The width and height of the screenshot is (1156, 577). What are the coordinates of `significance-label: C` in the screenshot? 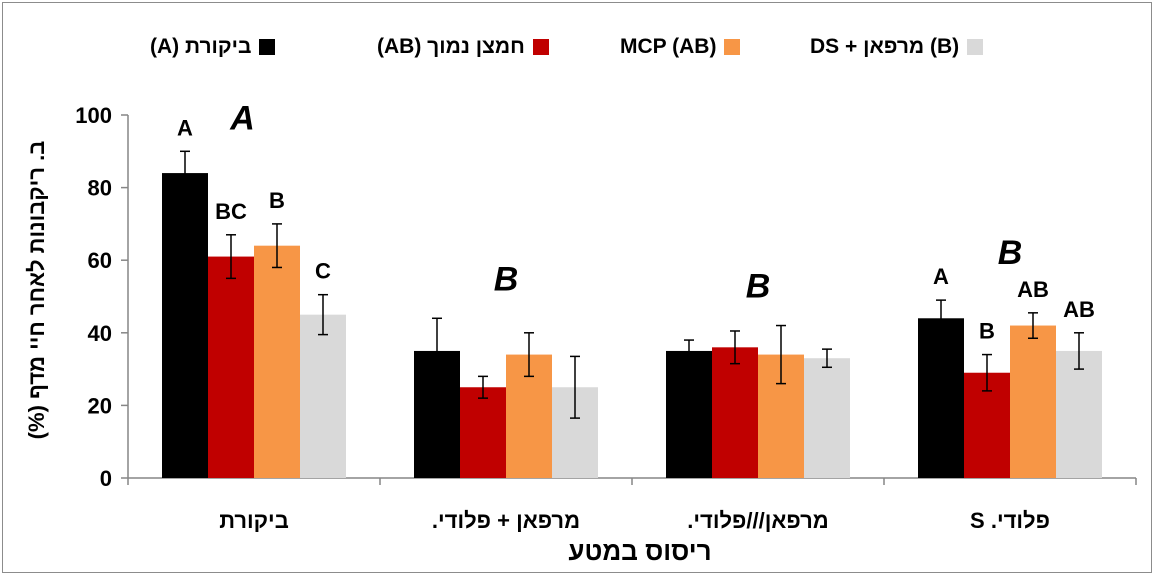 It's located at (323, 271).